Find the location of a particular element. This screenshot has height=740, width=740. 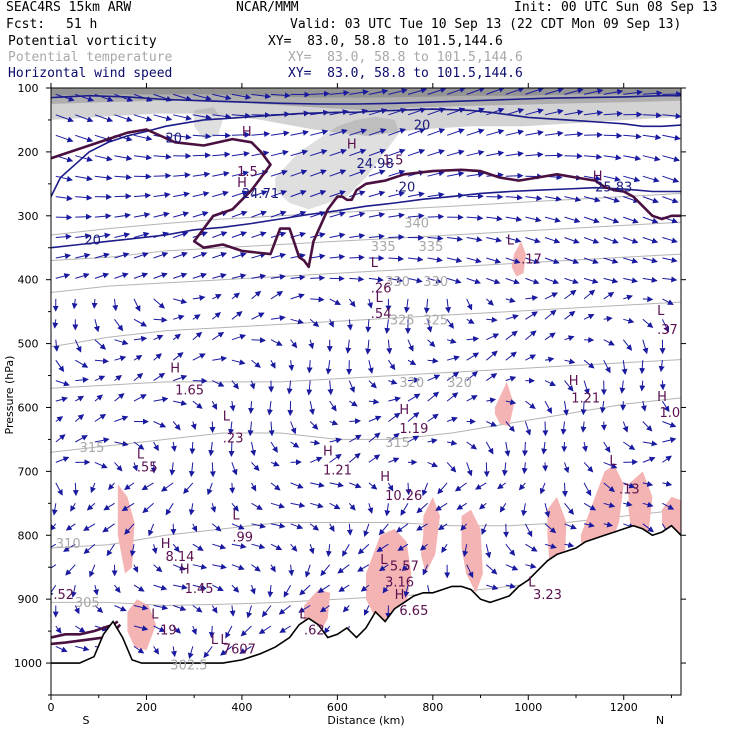

x-tick-label: 1200 is located at coordinates (624, 707).